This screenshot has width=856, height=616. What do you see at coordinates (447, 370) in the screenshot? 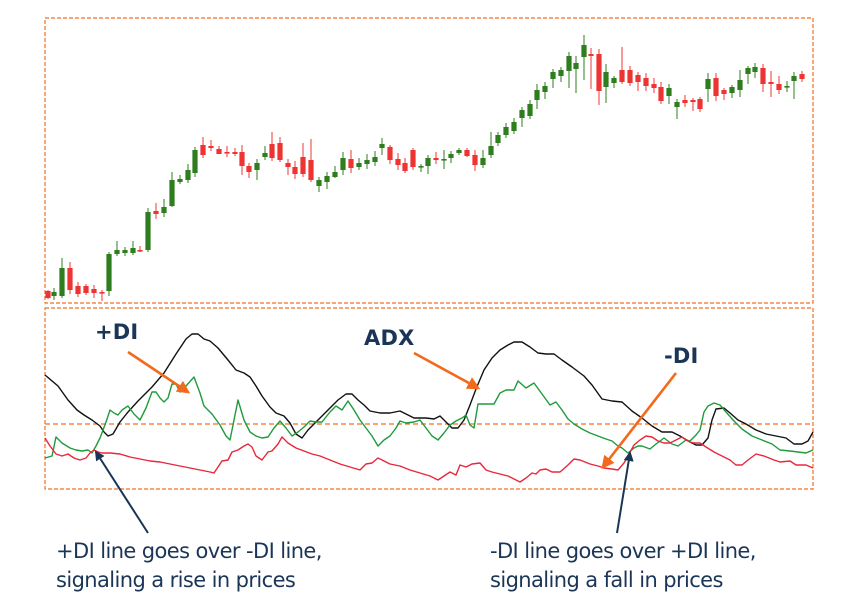
I see `adx-callout-arrow` at bounding box center [447, 370].